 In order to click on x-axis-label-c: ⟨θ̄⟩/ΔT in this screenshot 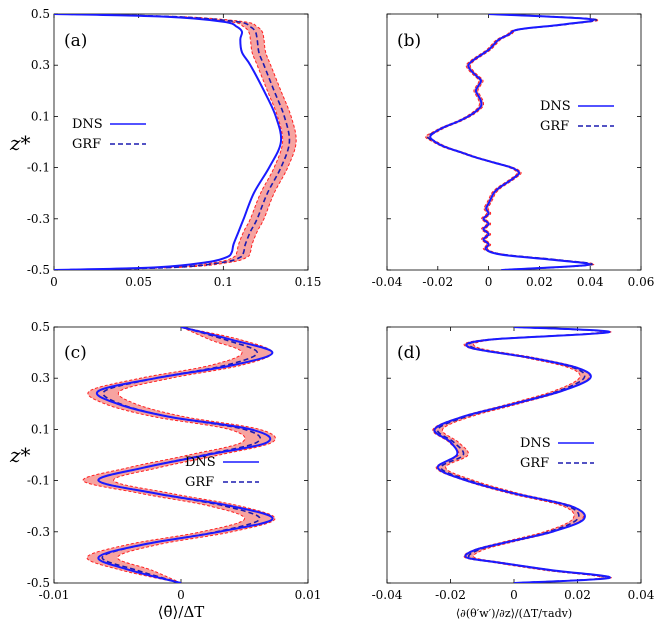, I will do `click(181, 612)`.